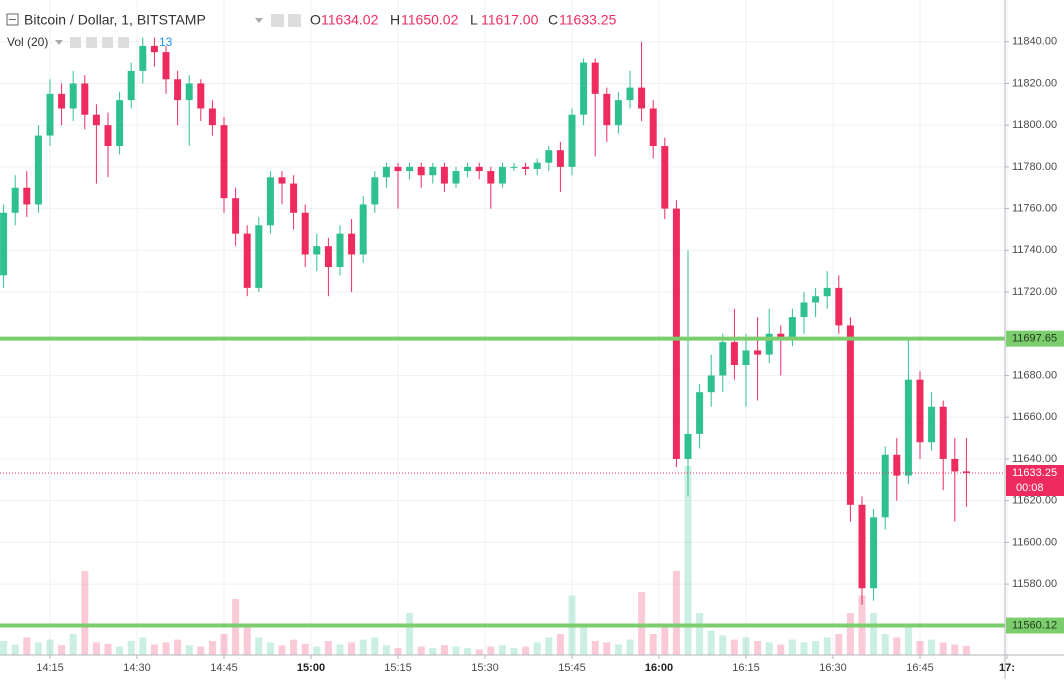 The height and width of the screenshot is (684, 1064). I want to click on volume-dropdown, so click(59, 42).